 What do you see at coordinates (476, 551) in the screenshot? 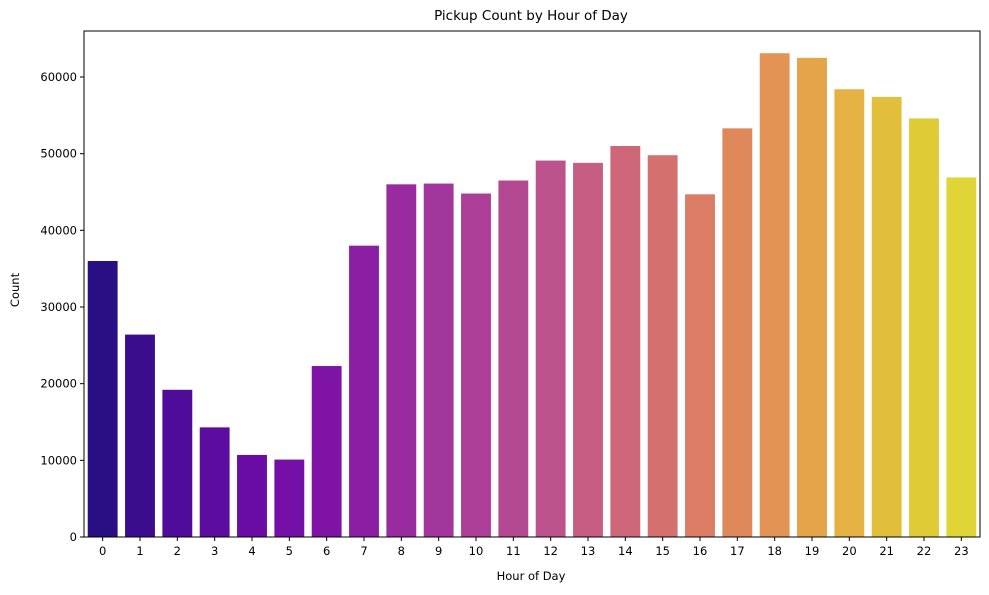
I see `x-tick-label: 10` at bounding box center [476, 551].